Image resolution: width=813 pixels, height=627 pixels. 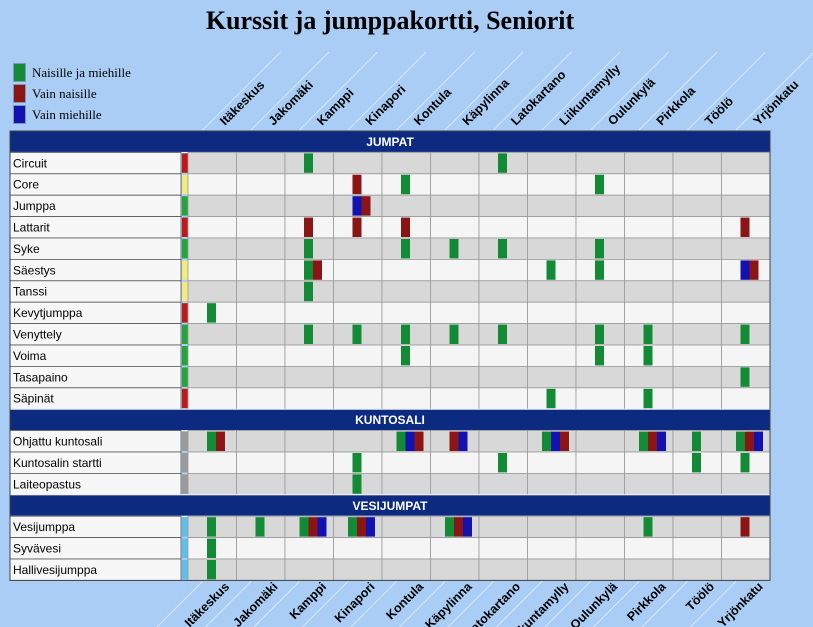 I want to click on row-label-circuit: Circuit, so click(x=30, y=163).